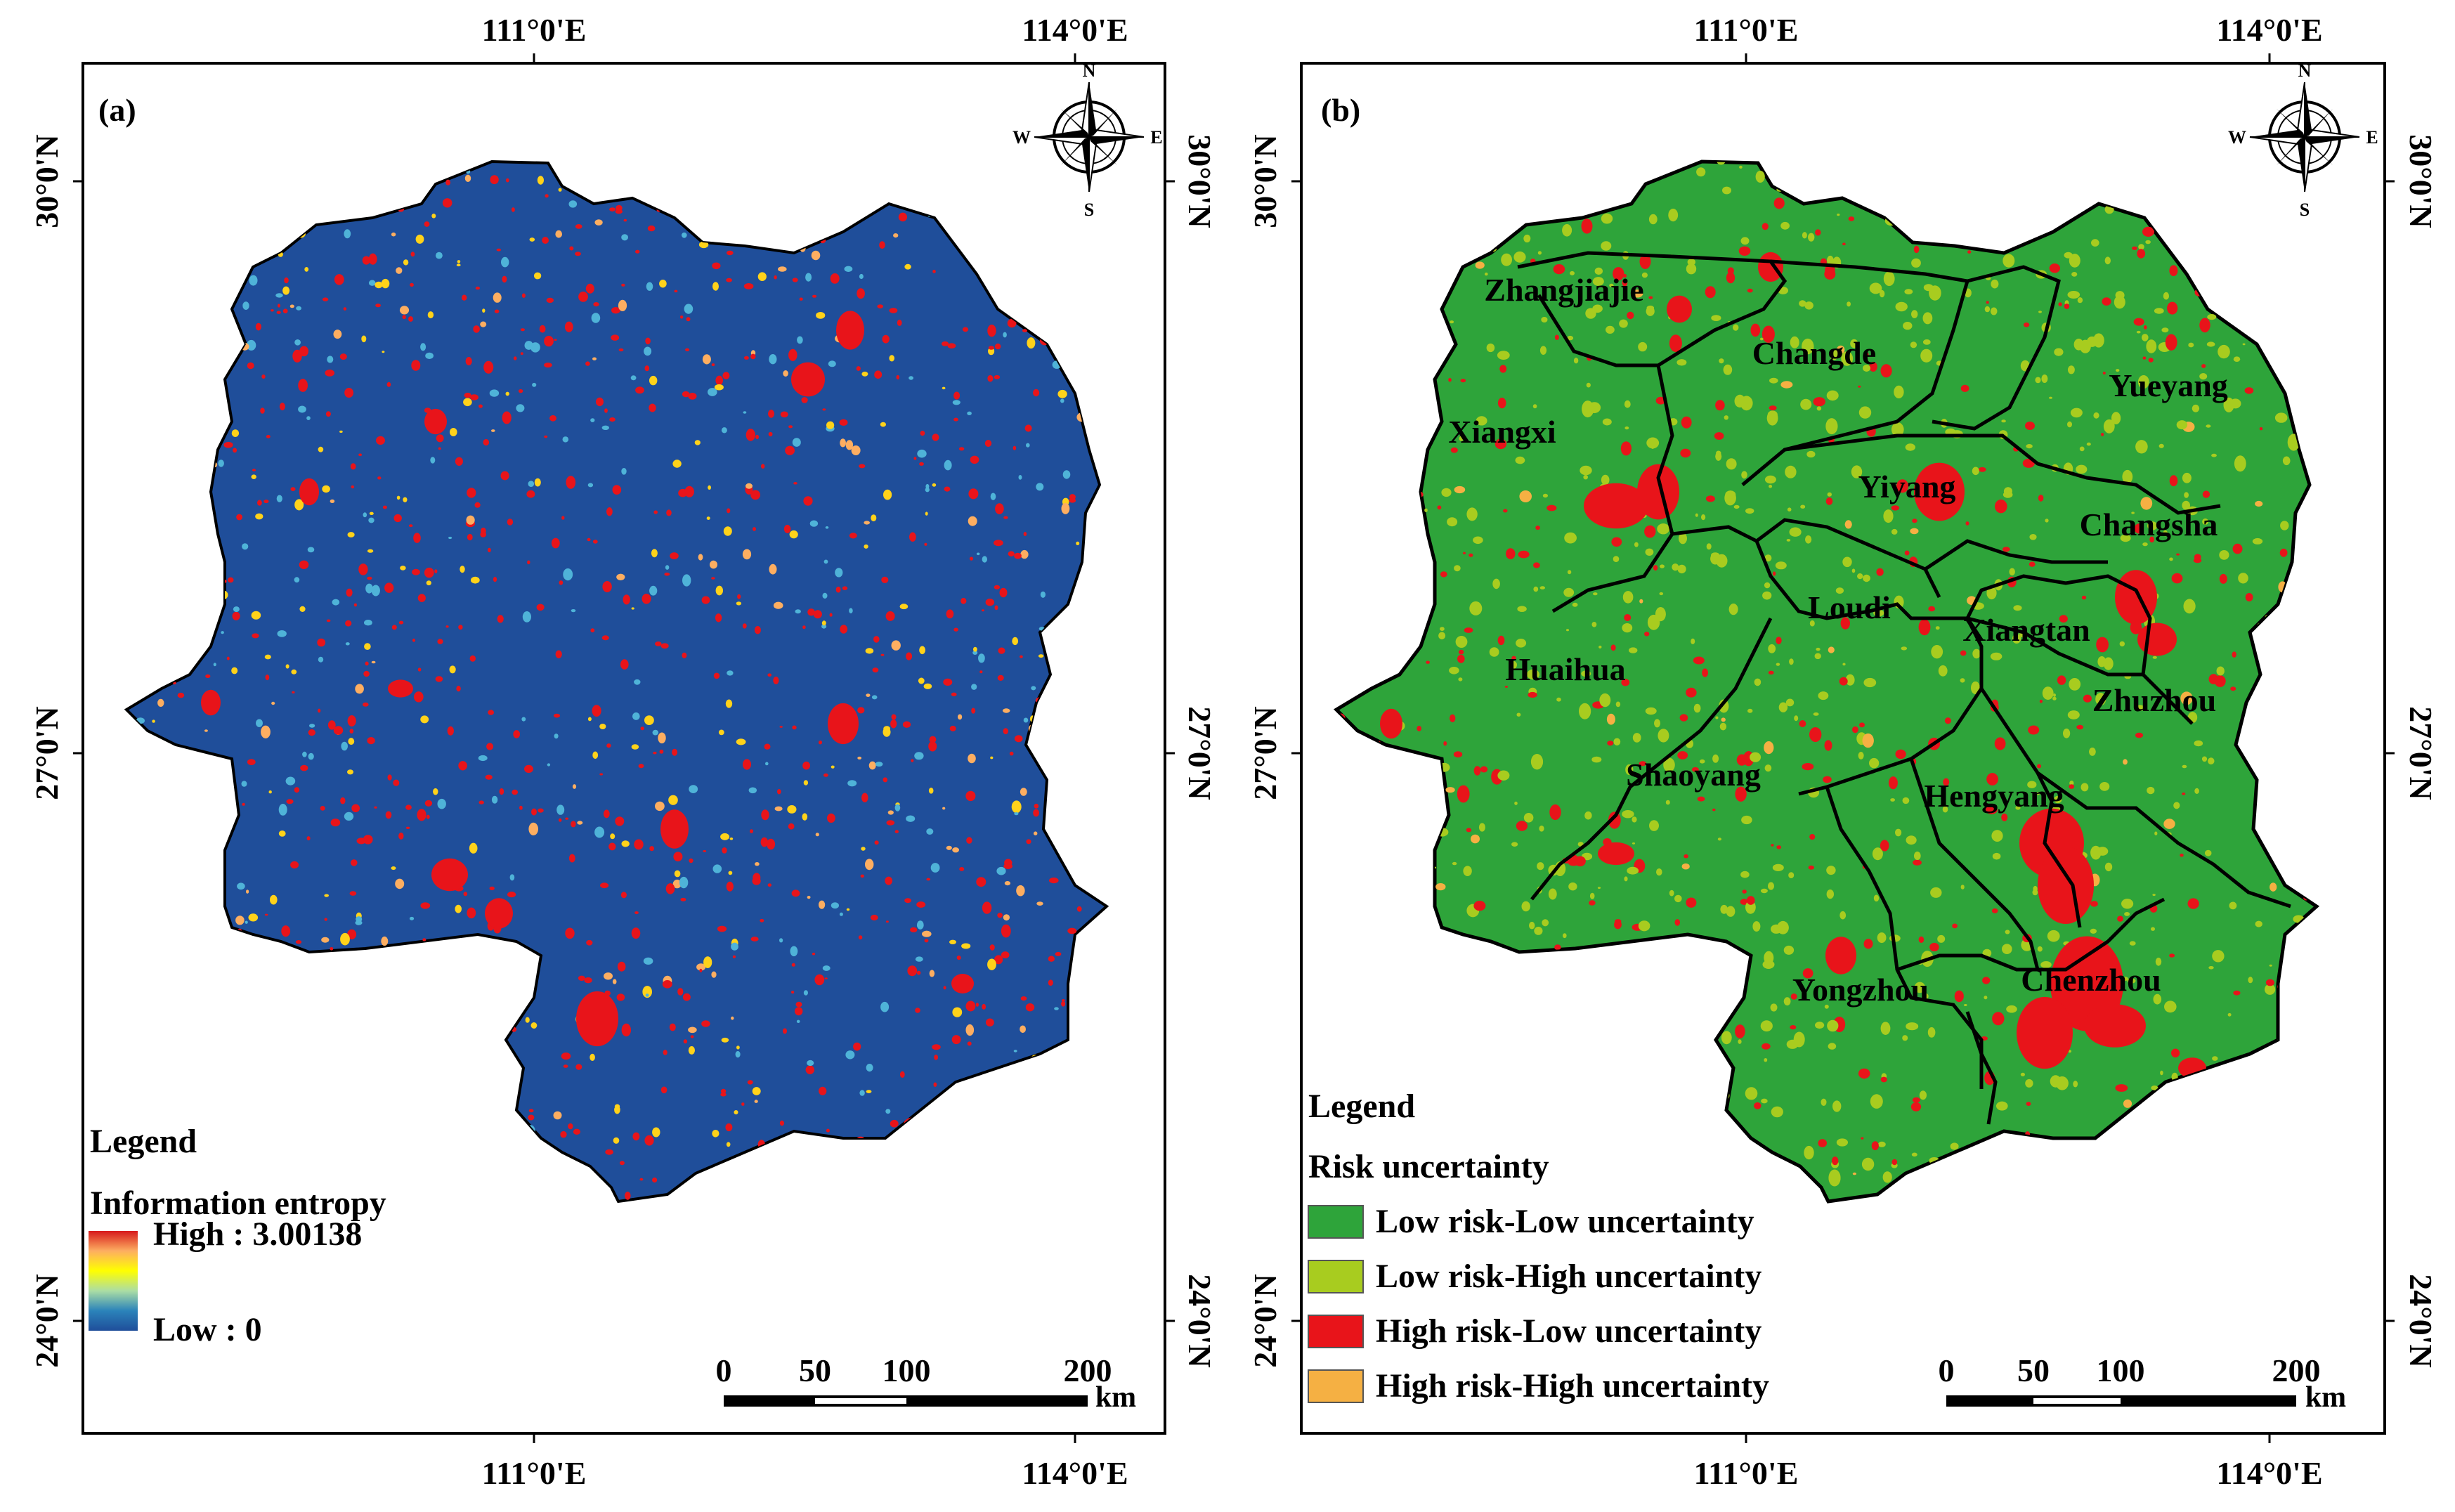 This screenshot has width=2455, height=1512. Describe the element at coordinates (1569, 1276) in the screenshot. I see `legend-item-2: Low risk-High uncertainty` at that location.